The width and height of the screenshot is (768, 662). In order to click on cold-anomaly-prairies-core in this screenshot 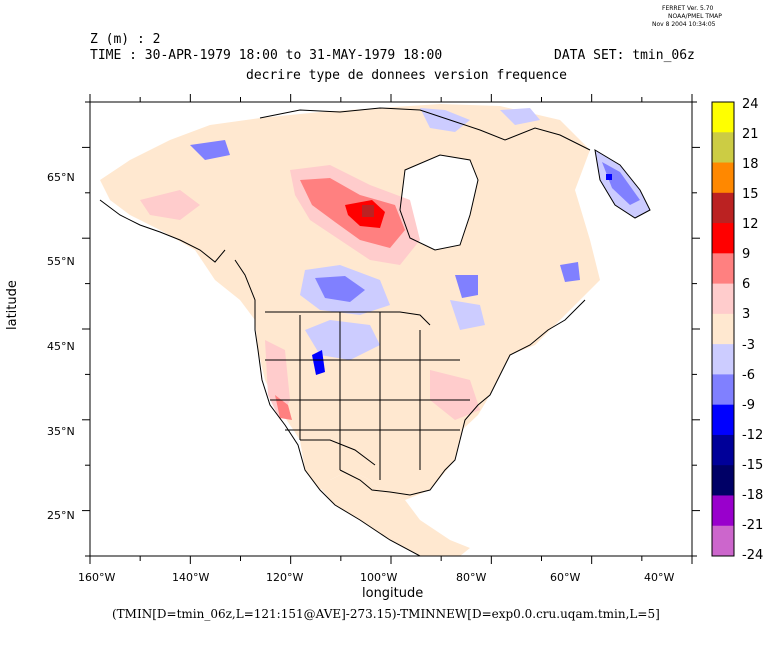, I will do `click(340, 289)`.